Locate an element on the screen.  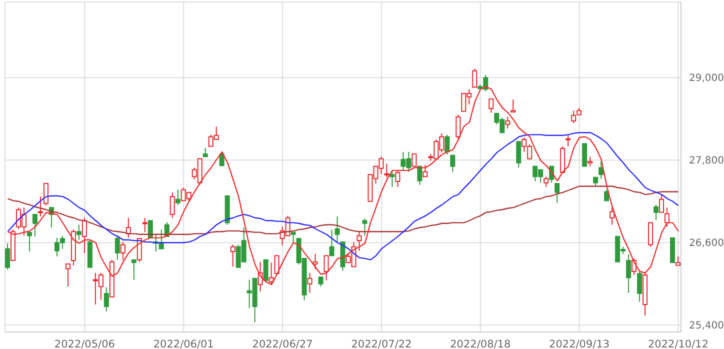
x-tick-label: 2022/08/18 is located at coordinates (480, 343).